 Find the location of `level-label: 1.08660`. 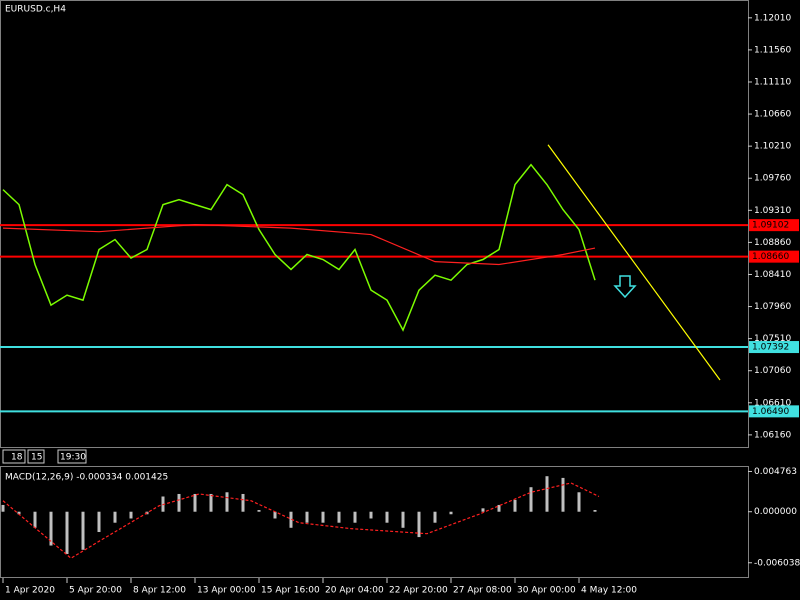

level-label: 1.08660 is located at coordinates (770, 257).